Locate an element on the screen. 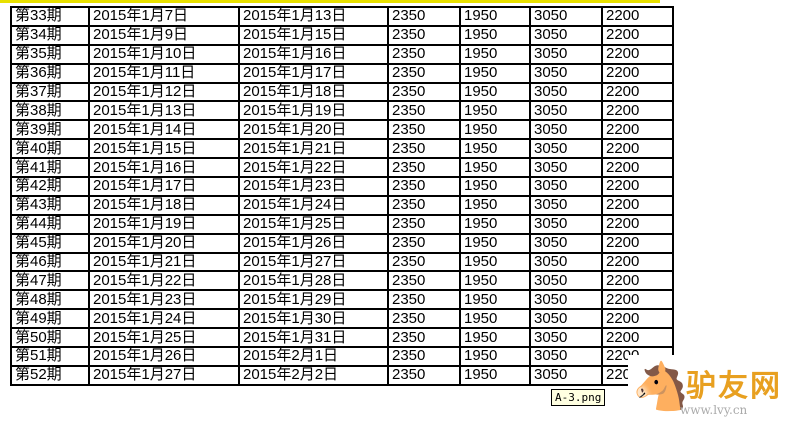  table-cell: 2015年1月17日 is located at coordinates (164, 186).